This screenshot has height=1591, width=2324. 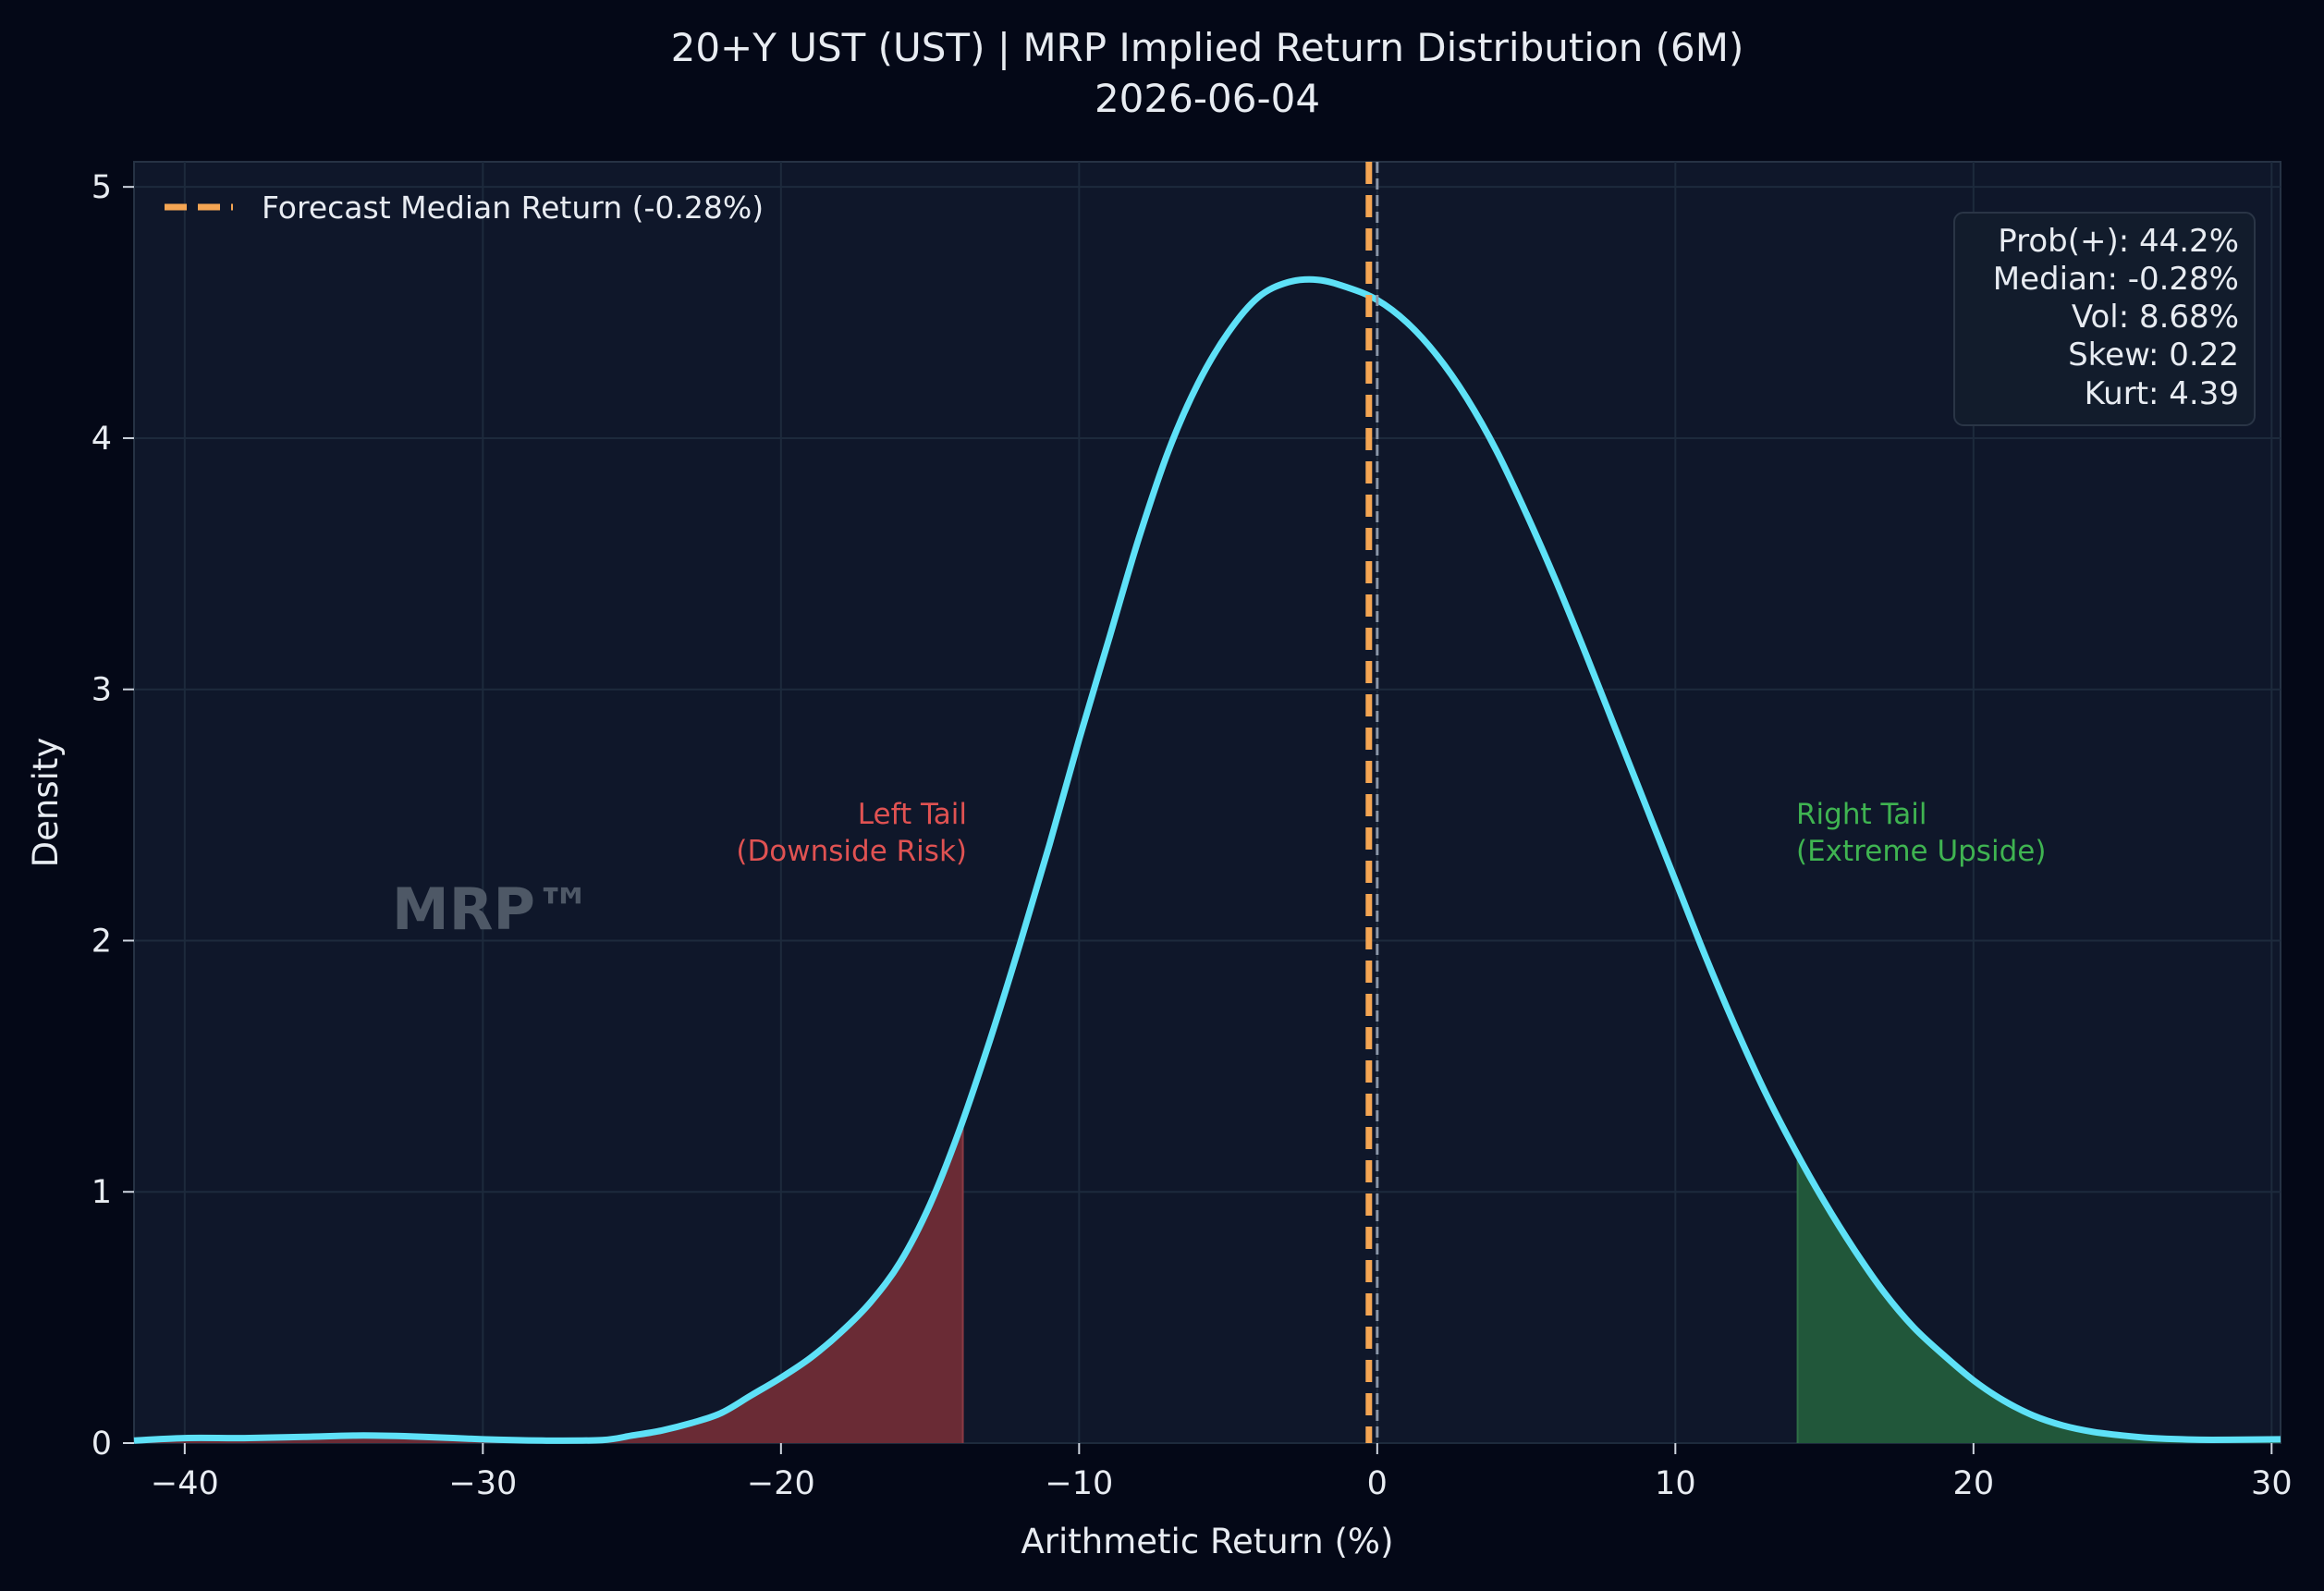 I want to click on stat-vol: Vol: 8.68%, so click(x=2155, y=317).